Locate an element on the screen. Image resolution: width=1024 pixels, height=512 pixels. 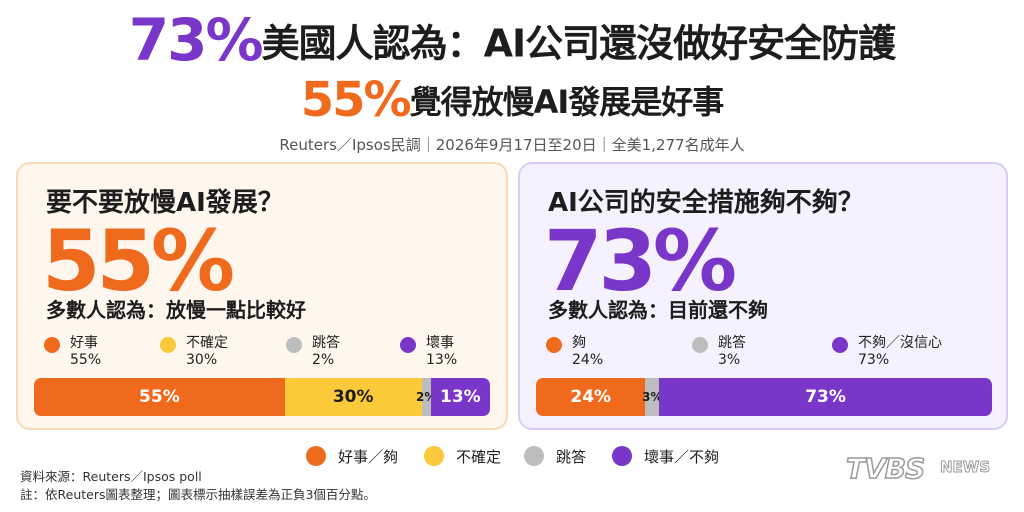
methodology-note: 註：依Reuters圖表整理；圖表標示抽樣誤差為正負3個百分點。 is located at coordinates (198, 494).